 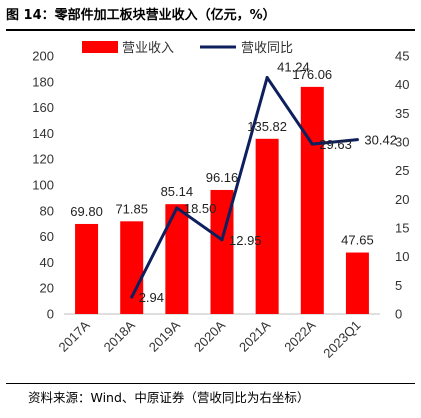 What do you see at coordinates (177, 191) in the screenshot?
I see `revenue-value-label: 85.14` at bounding box center [177, 191].